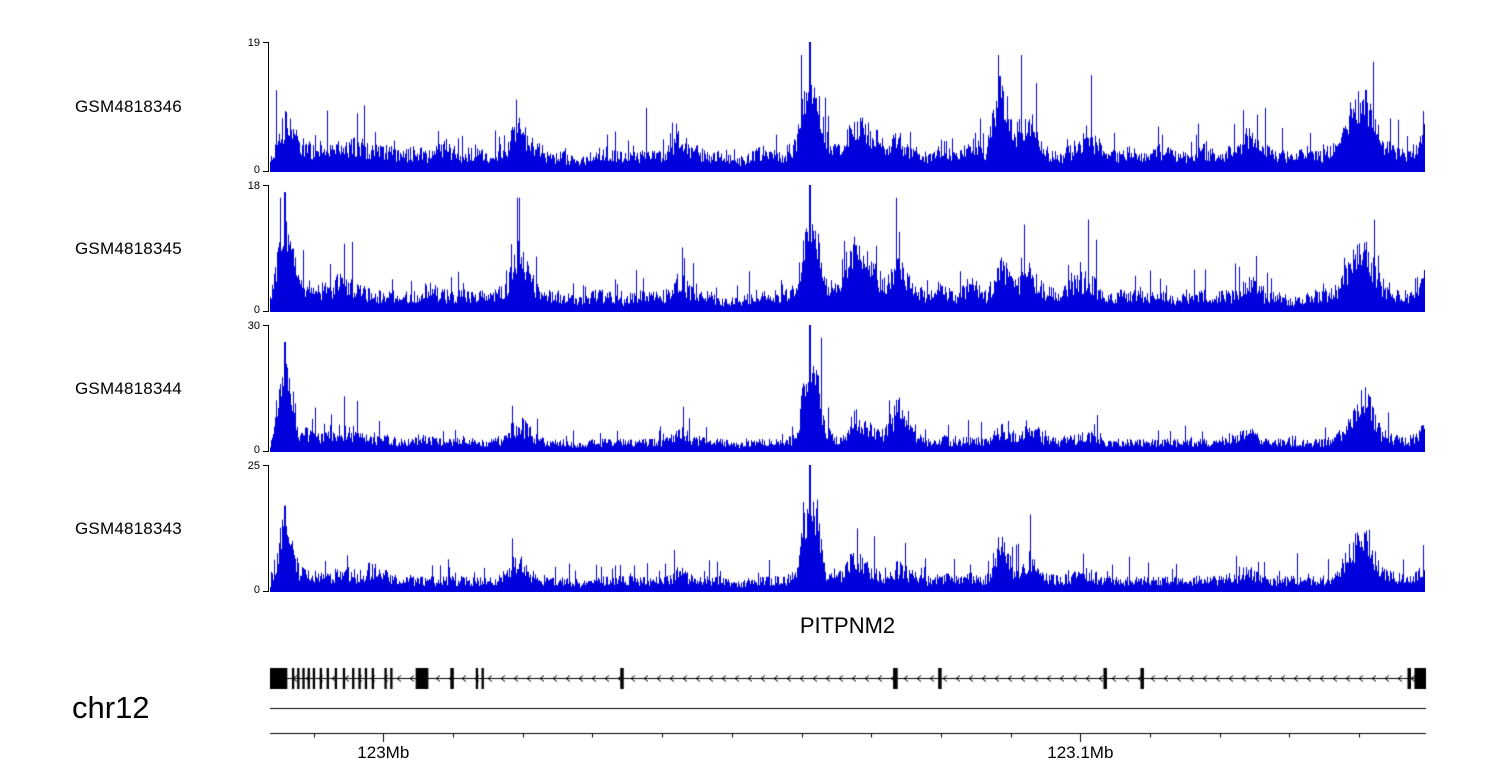  Describe the element at coordinates (128, 528) in the screenshot. I see `track-label: GSM4818343` at that location.